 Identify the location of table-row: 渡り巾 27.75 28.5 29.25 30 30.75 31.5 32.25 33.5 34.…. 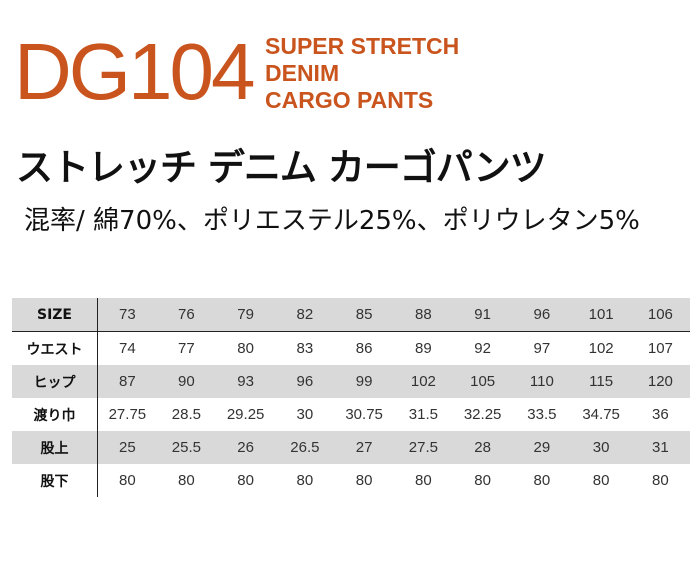
(351, 414).